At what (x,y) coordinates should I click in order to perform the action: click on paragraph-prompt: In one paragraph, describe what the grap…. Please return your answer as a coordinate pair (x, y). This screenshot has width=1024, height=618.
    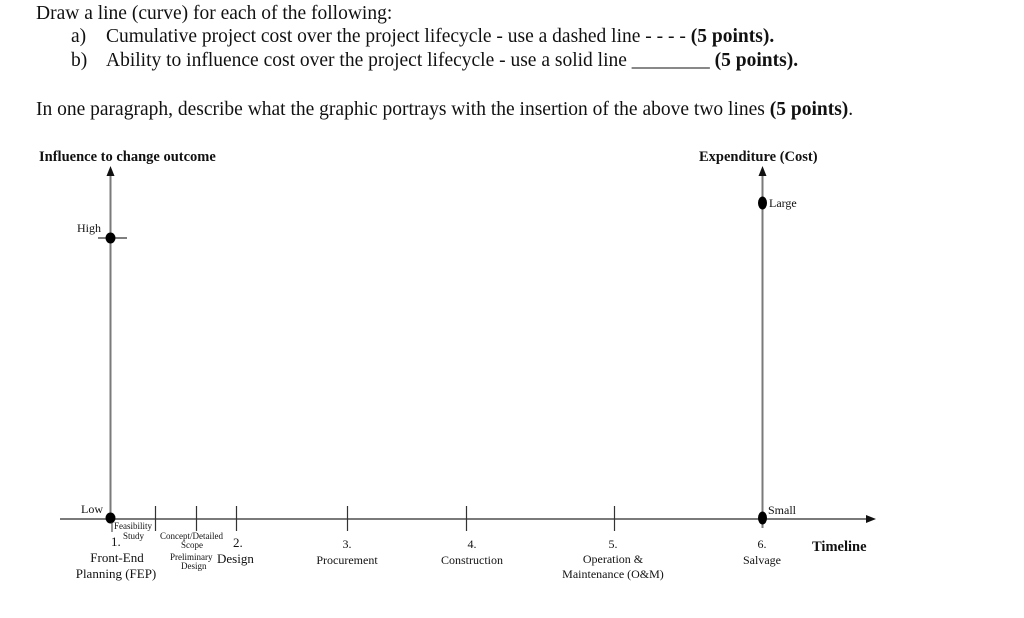
    Looking at the image, I should click on (444, 110).